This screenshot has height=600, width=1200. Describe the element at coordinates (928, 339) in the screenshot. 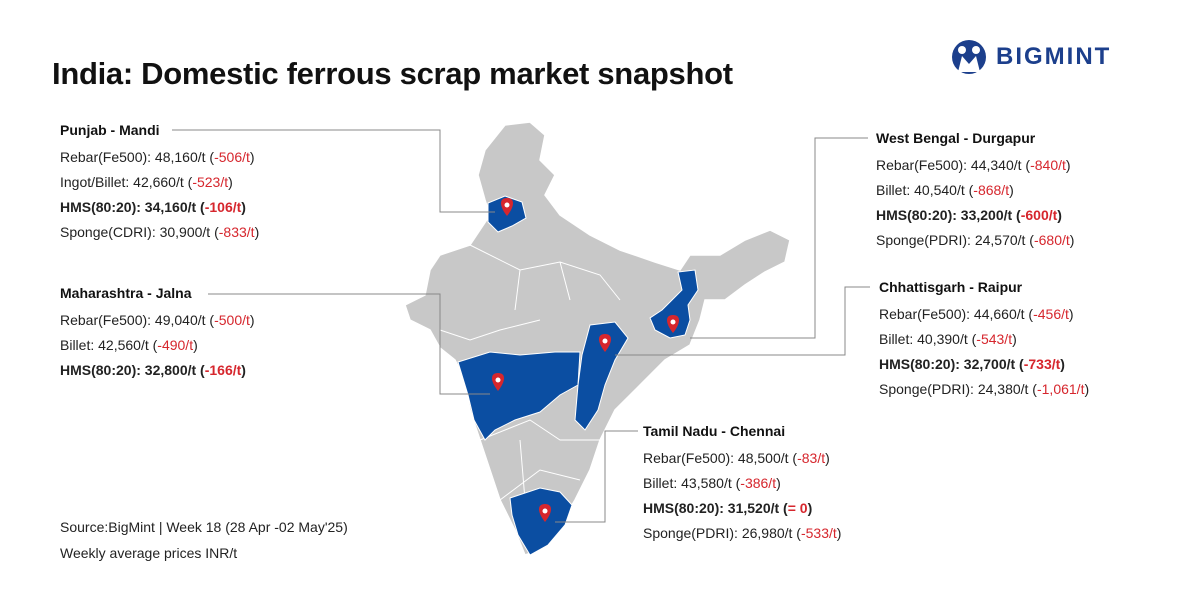

I see `price: Billet: 40,390/t (` at that location.